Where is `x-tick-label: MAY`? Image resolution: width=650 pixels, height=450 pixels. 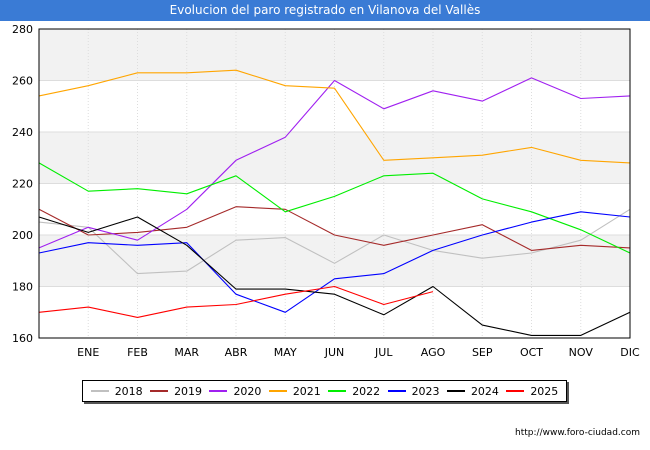
x-tick-label: MAY is located at coordinates (285, 352).